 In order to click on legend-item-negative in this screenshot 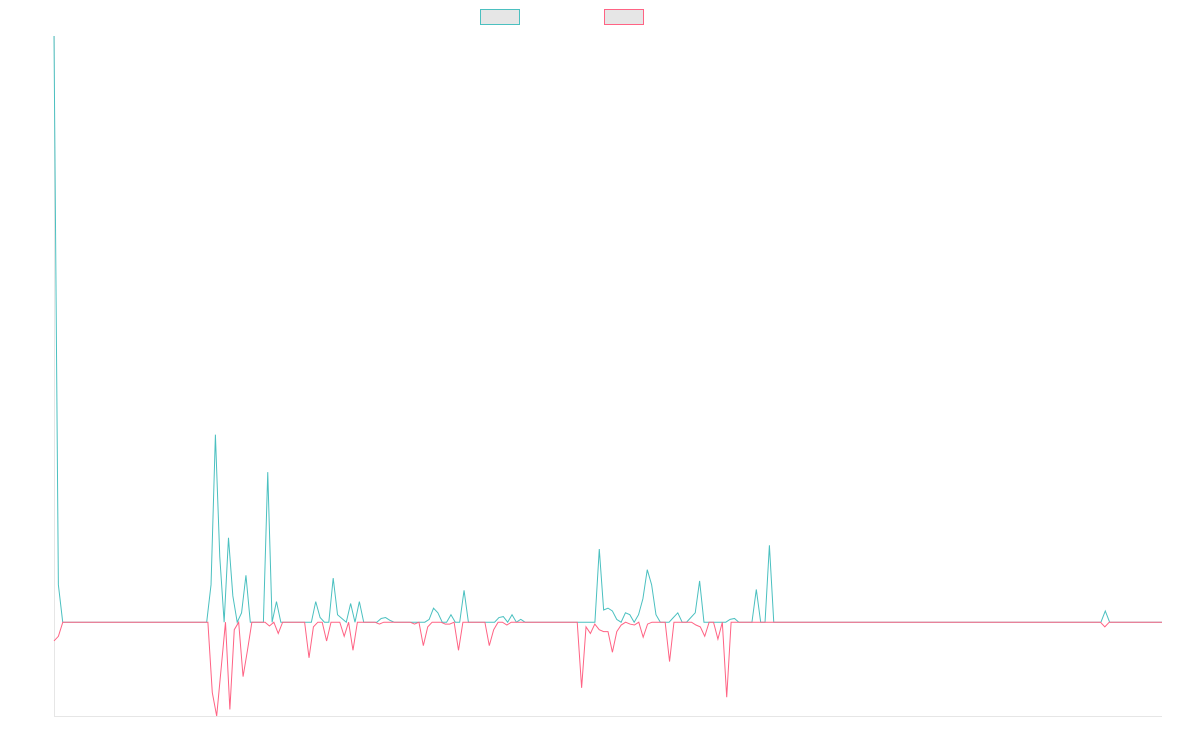, I will do `click(627, 17)`.